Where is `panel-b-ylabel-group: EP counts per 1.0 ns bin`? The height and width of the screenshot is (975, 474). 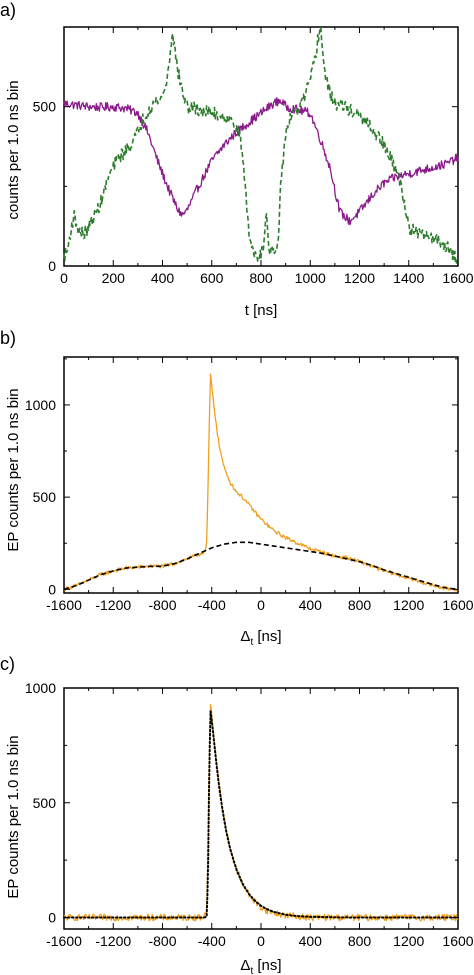
panel-b-ylabel-group: EP counts per 1.0 ns bin is located at coordinates (13, 469).